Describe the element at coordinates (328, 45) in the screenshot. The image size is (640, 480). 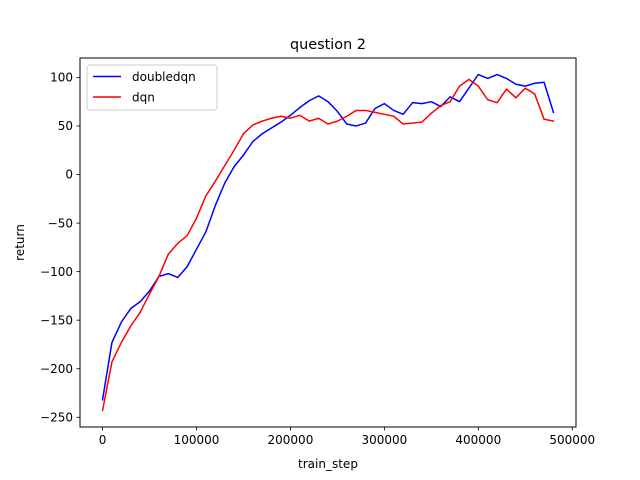
I see `chart-title: question 2` at that location.